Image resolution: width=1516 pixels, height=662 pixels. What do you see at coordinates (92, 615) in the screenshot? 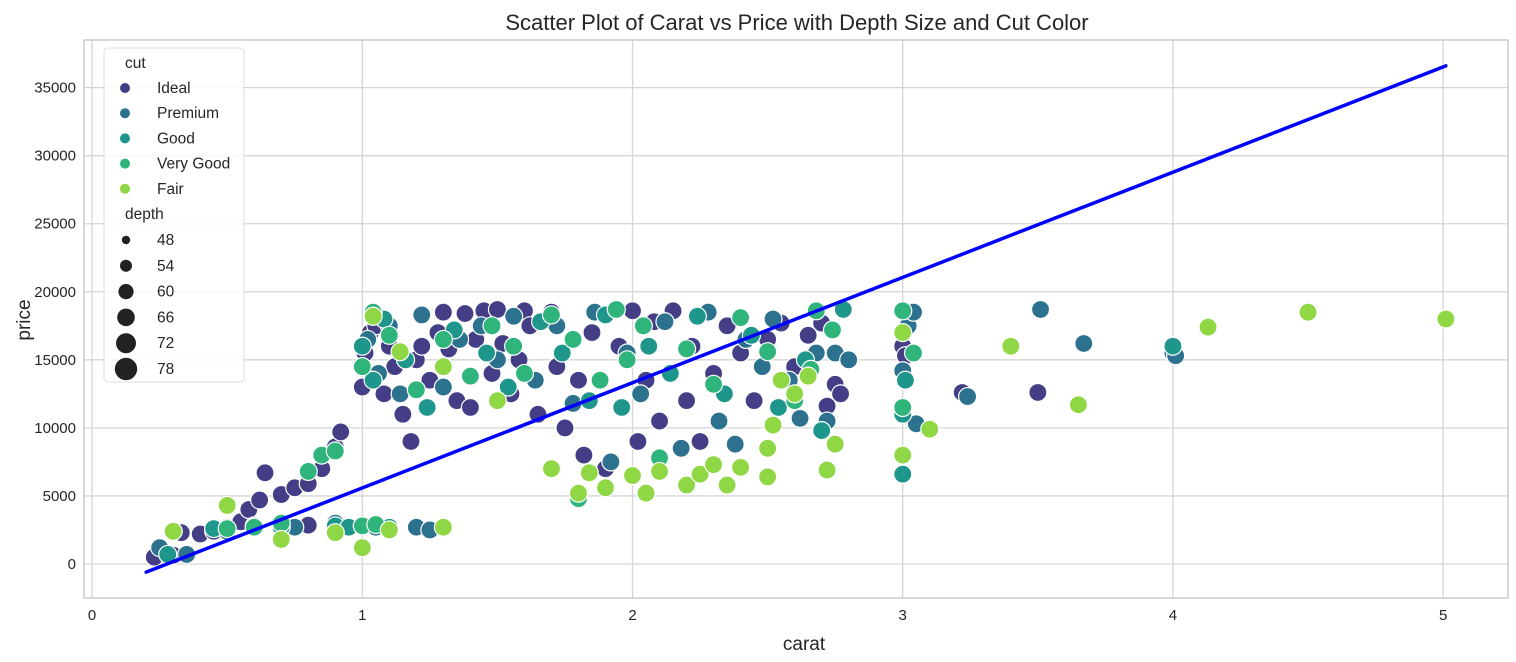
I see `x-tick-label: 0` at bounding box center [92, 615].